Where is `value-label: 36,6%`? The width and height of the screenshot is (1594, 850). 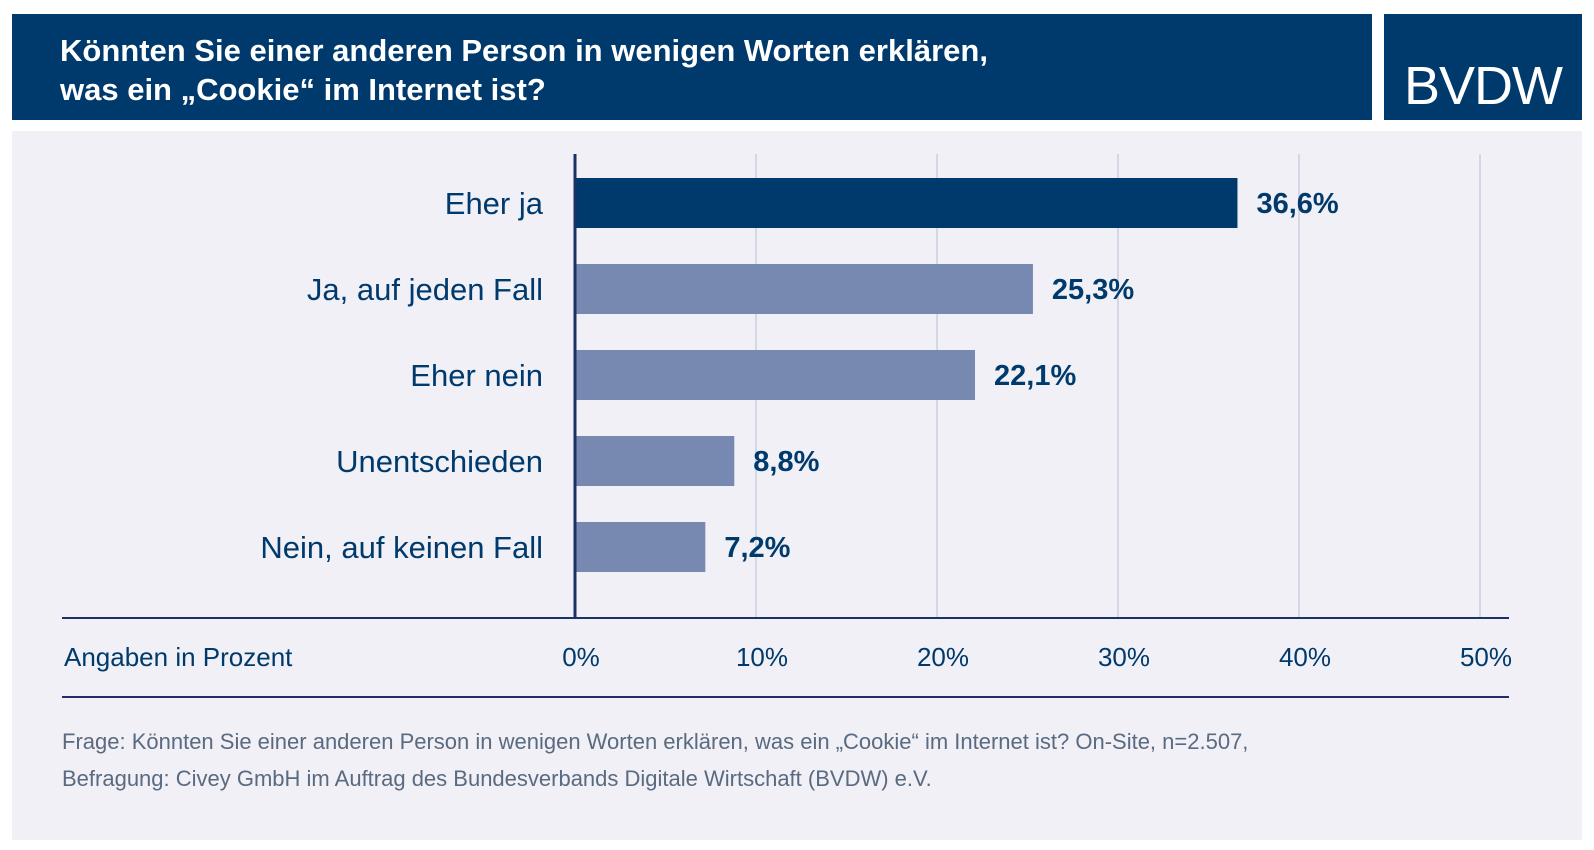
value-label: 36,6% is located at coordinates (1297, 204).